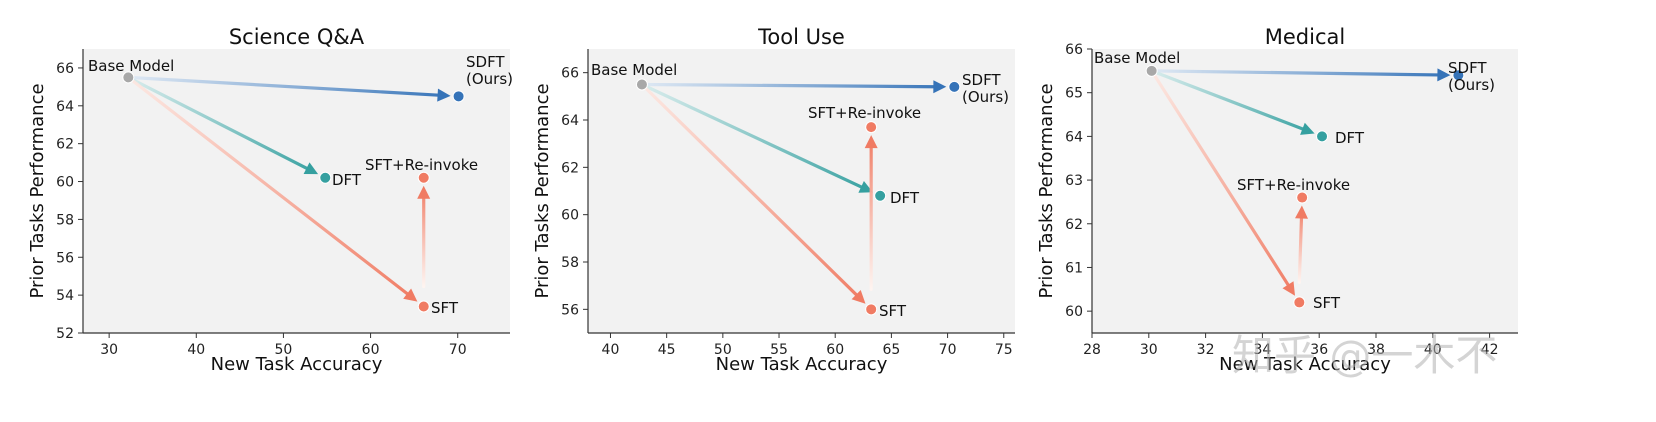  What do you see at coordinates (1300, 250) in the screenshot?
I see `reinvoke-arrow` at bounding box center [1300, 250].